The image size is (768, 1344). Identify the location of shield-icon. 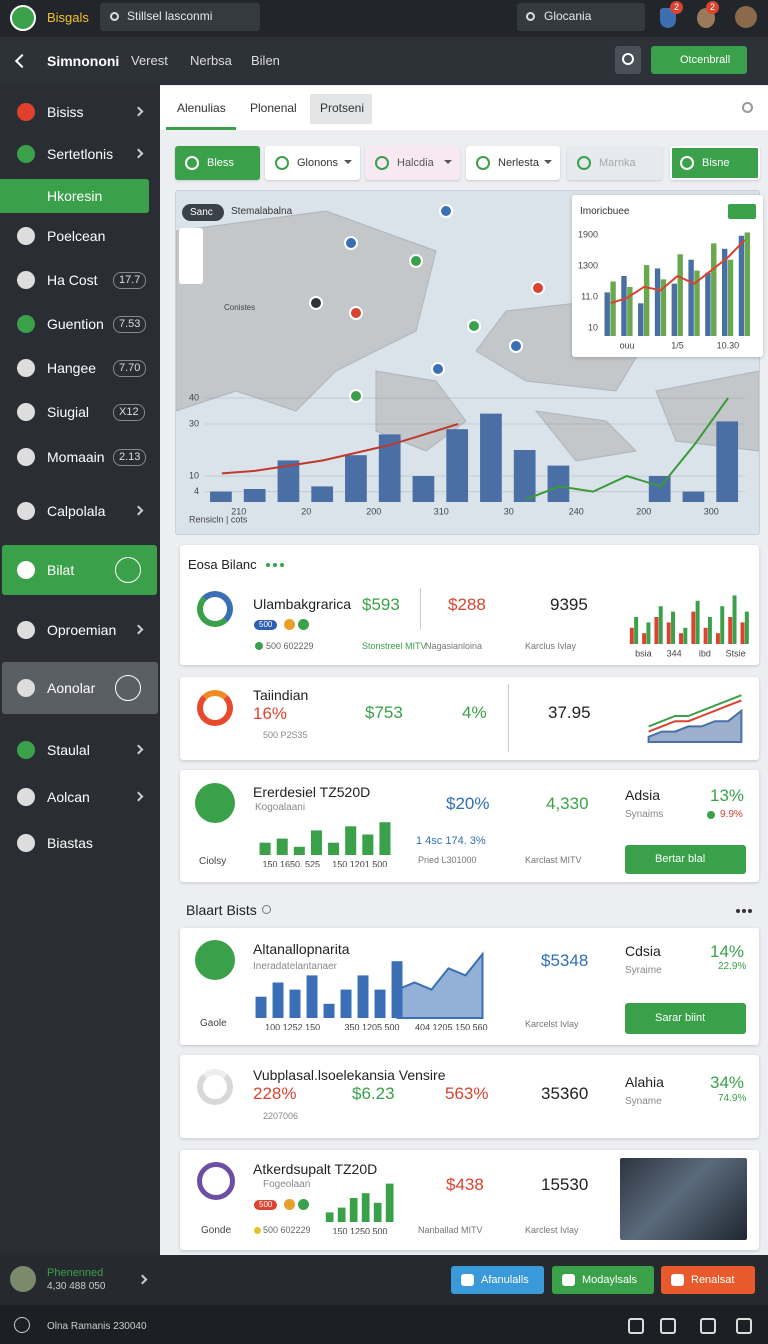
(668, 18).